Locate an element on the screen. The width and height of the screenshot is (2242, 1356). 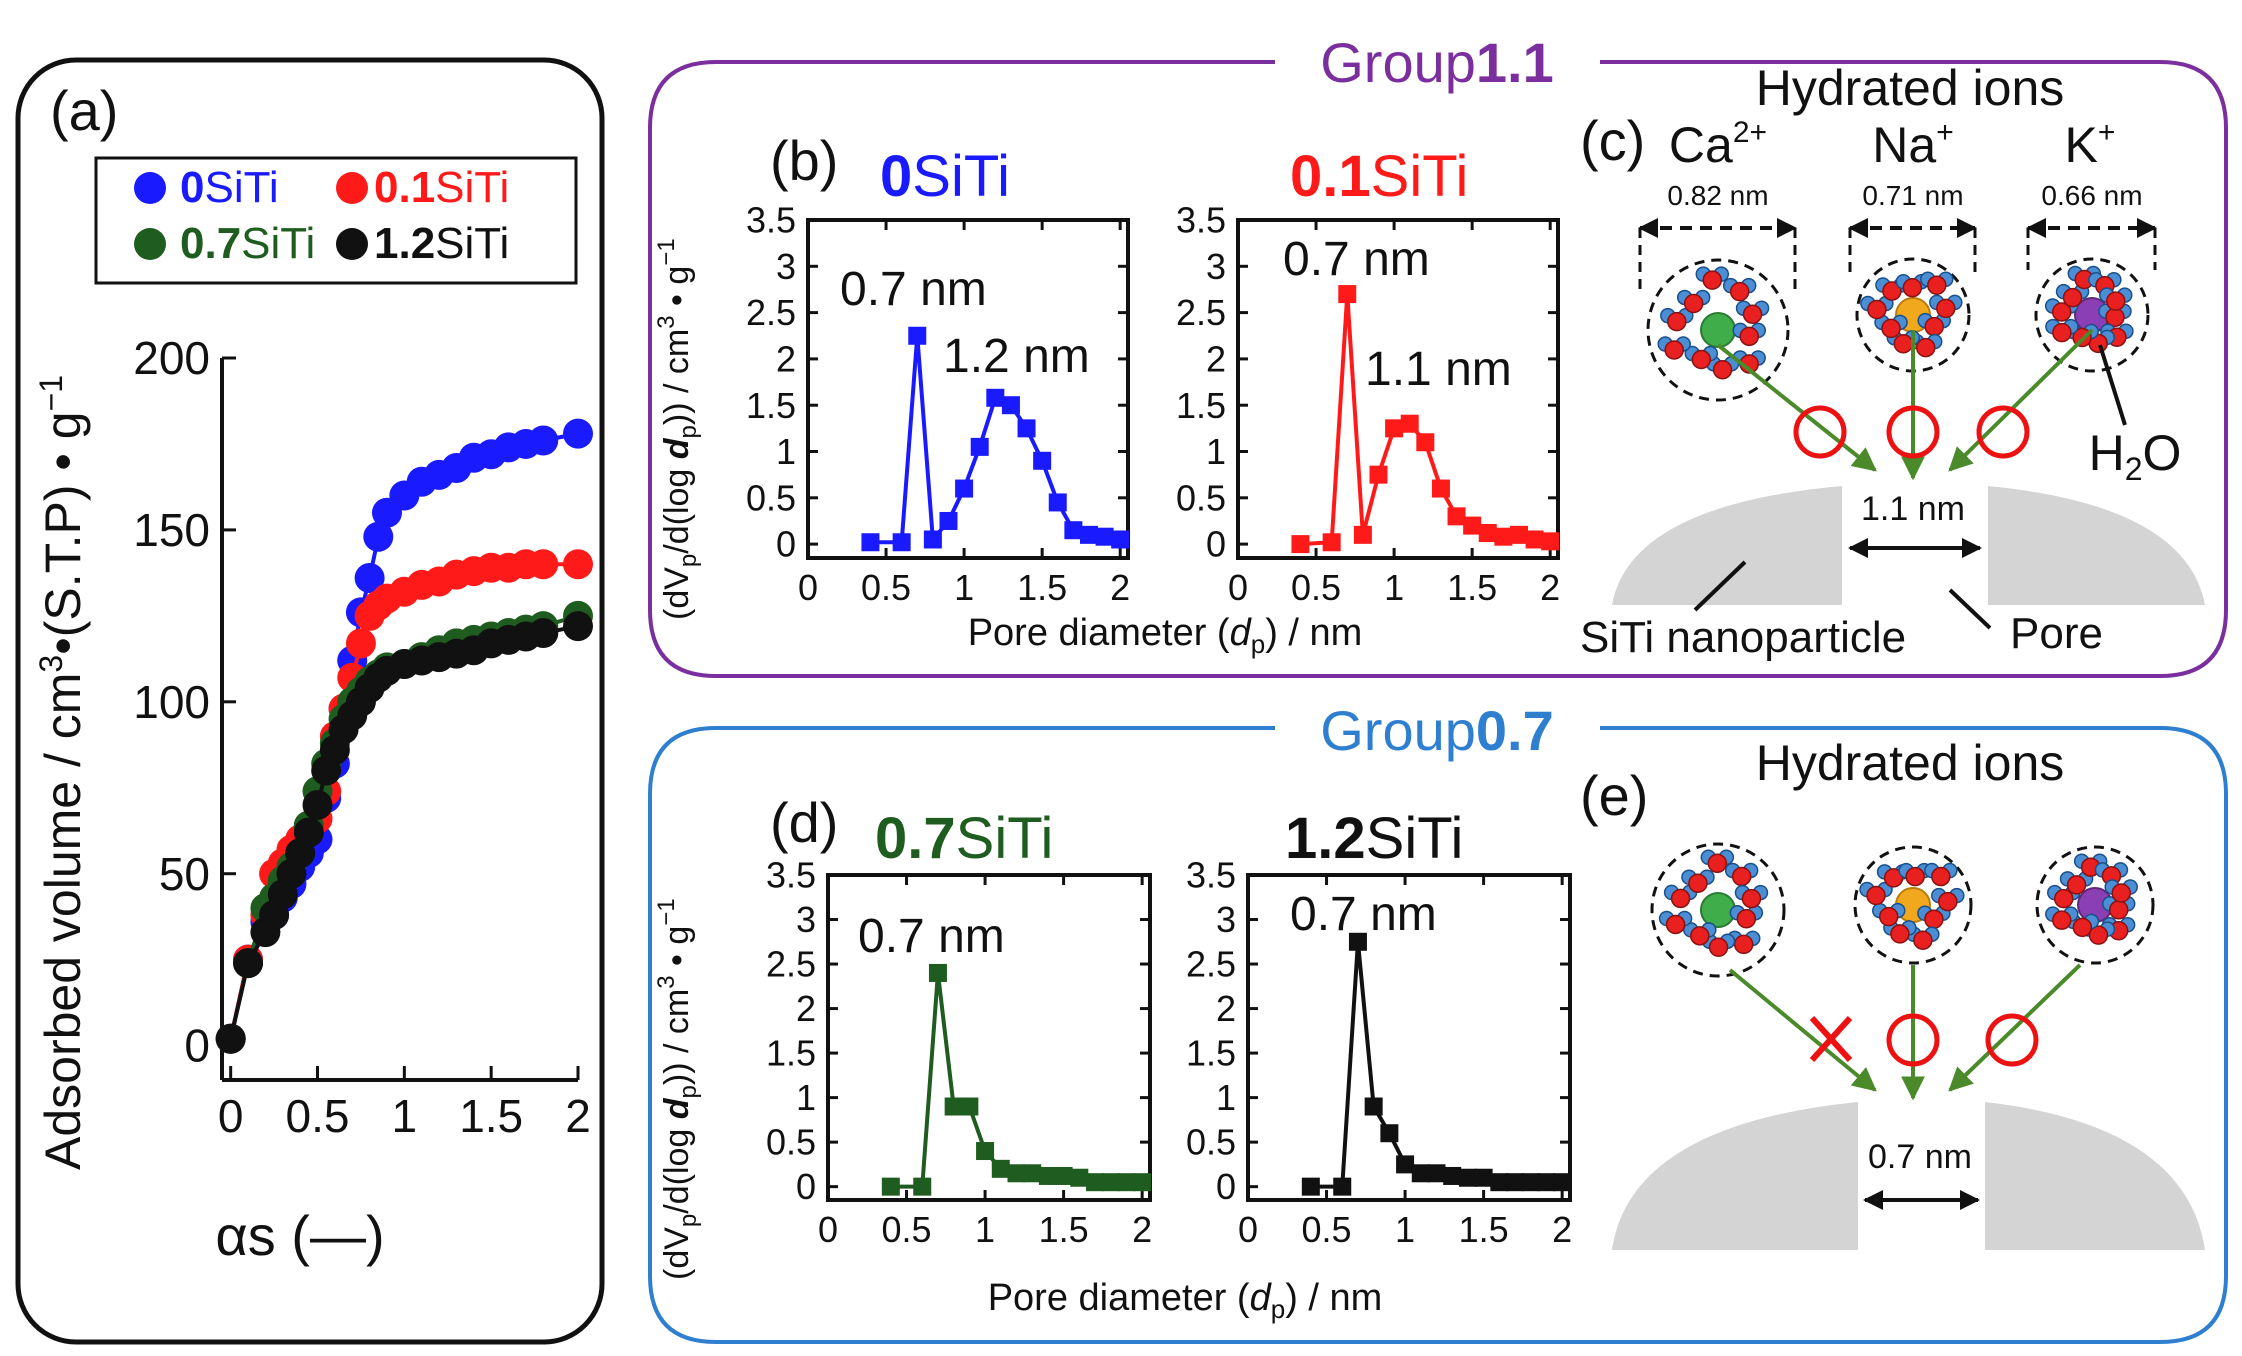
chart-b2-annotation-1.1nm: 1.1 nm is located at coordinates (1438, 369).